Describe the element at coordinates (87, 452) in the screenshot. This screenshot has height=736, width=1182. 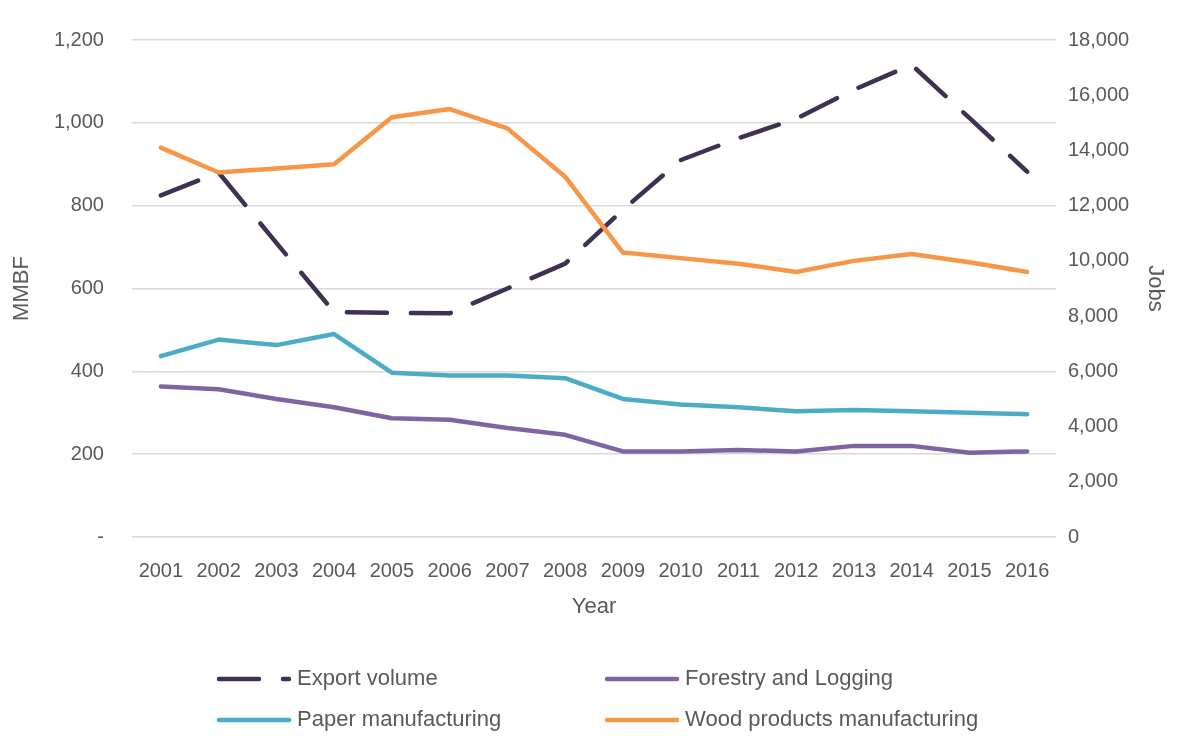
I see `y-tick-label: 200` at that location.